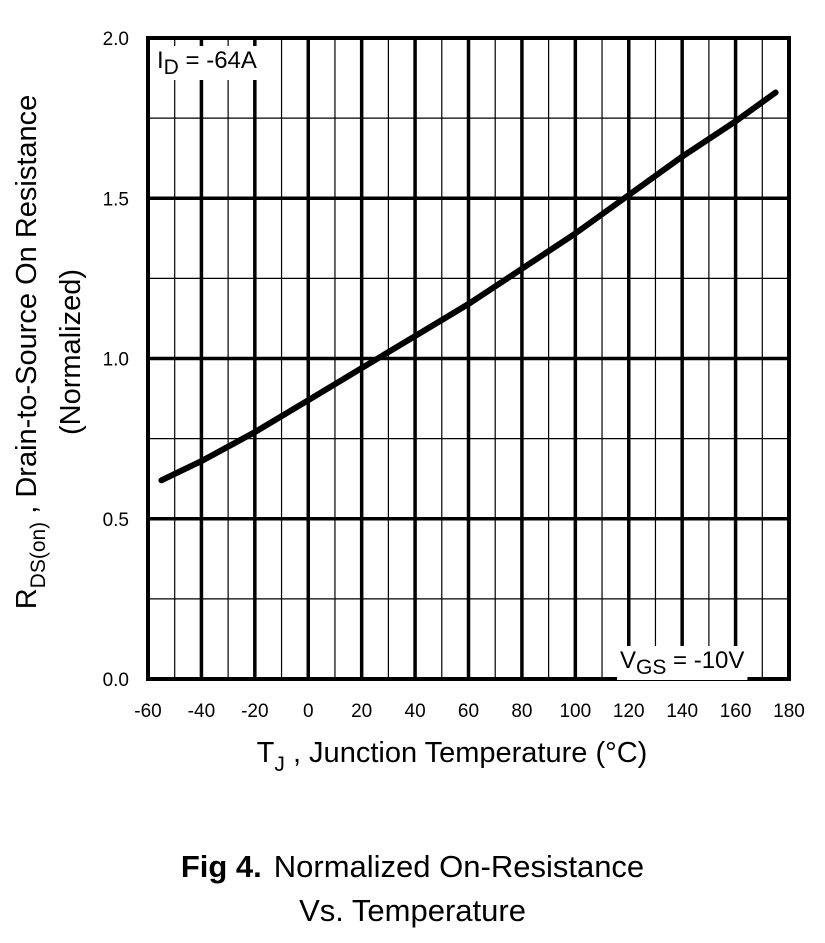 This screenshot has height=943, width=825. What do you see at coordinates (575, 711) in the screenshot?
I see `x-tick-label: 100` at bounding box center [575, 711].